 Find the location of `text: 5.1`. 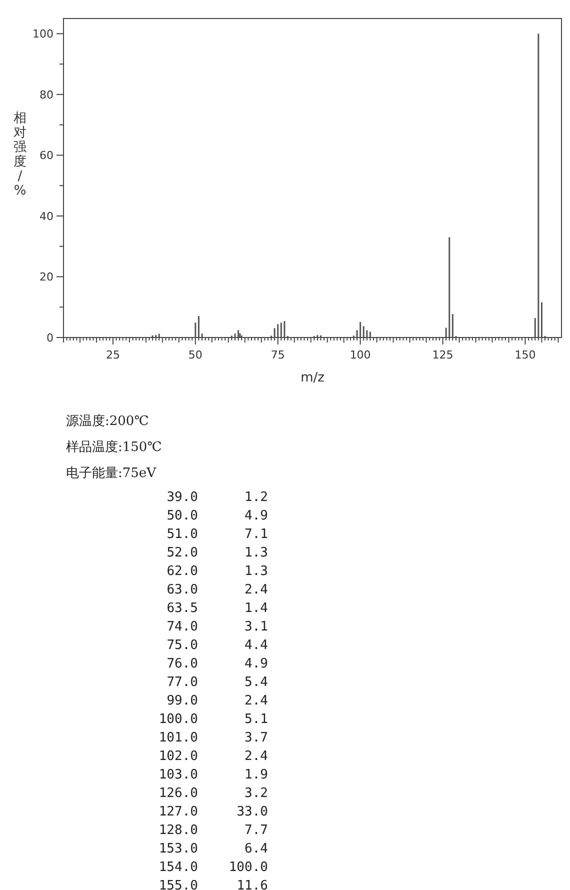

text: 5.1 is located at coordinates (256, 719).